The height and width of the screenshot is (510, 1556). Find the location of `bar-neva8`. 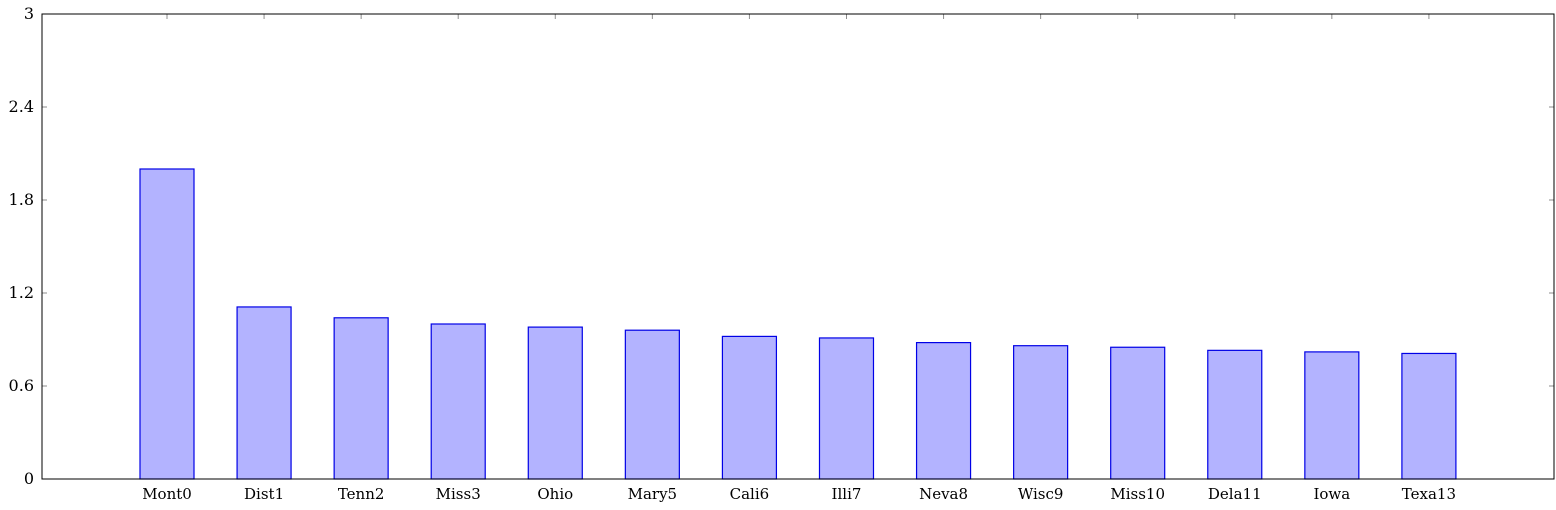

bar-neva8 is located at coordinates (943, 411).